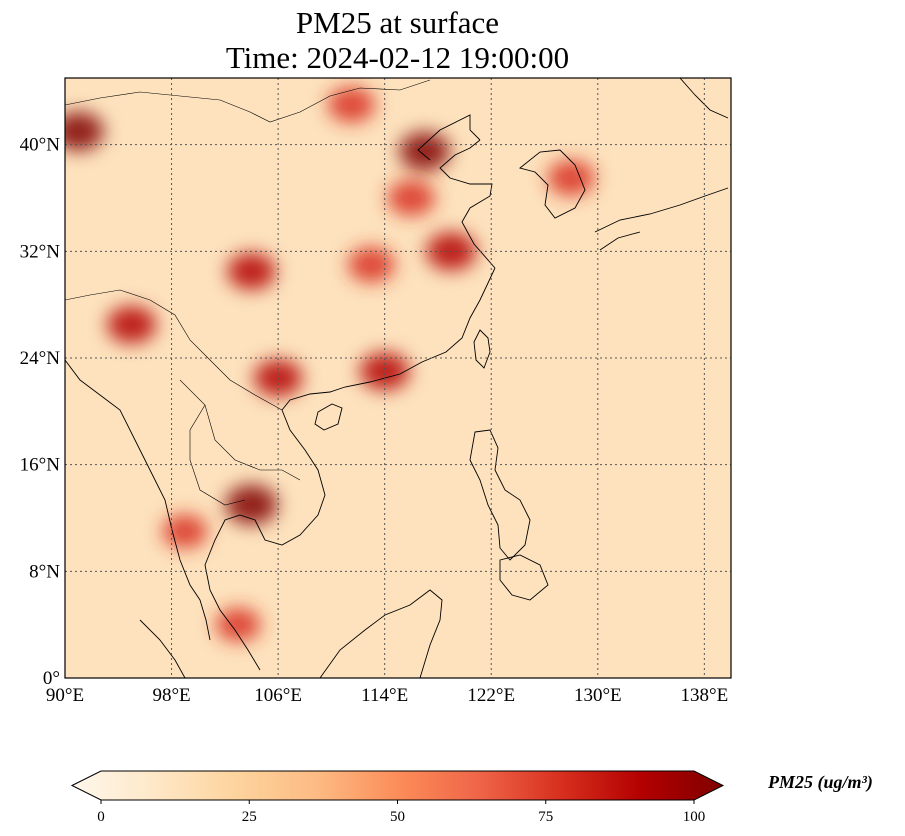  What do you see at coordinates (265, 540) in the screenshot?
I see `indochina-coastline` at bounding box center [265, 540].